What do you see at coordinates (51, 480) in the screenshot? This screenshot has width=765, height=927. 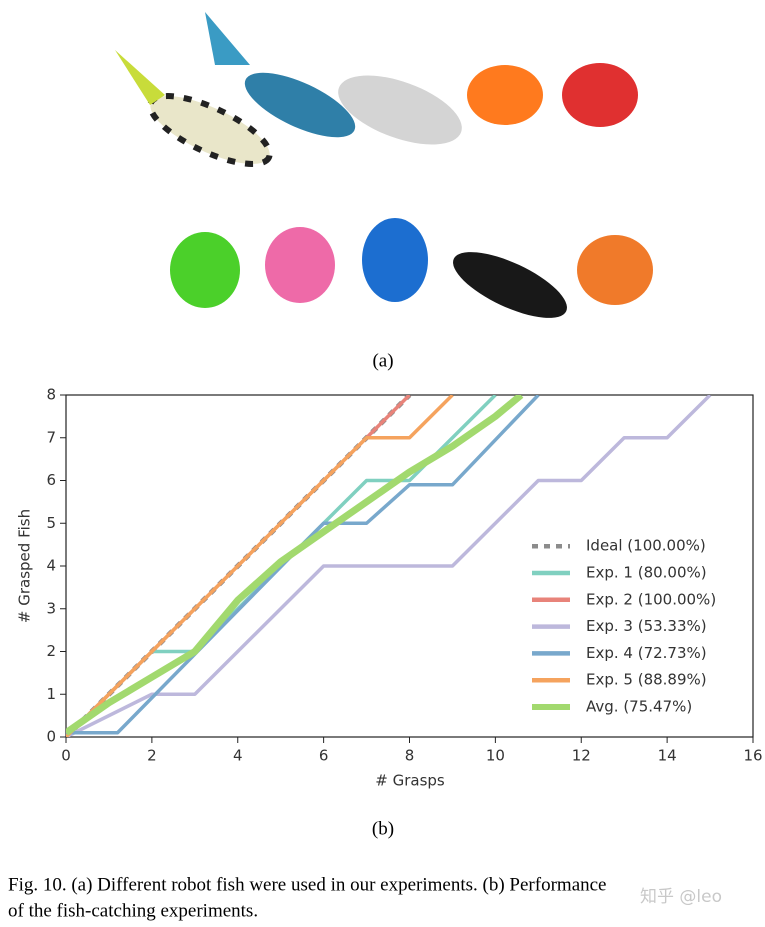 I see `y-tick-label: 6` at bounding box center [51, 480].